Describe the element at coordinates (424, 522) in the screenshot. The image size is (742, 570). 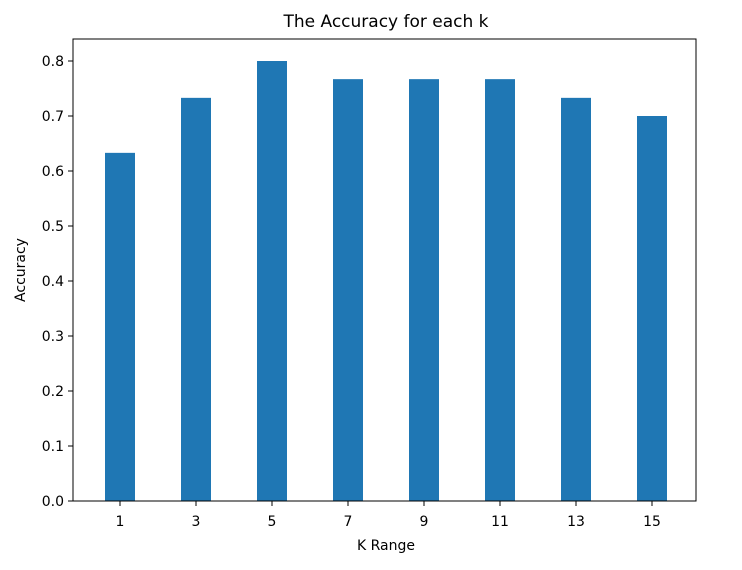
I see `x-tick-label: 9` at that location.